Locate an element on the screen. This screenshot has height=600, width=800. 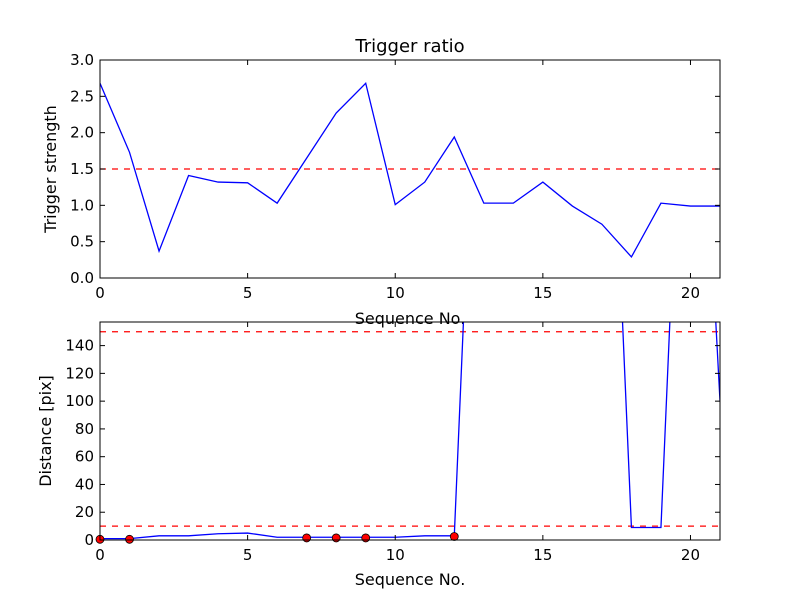
y-tick-label: 120 is located at coordinates (79, 373).